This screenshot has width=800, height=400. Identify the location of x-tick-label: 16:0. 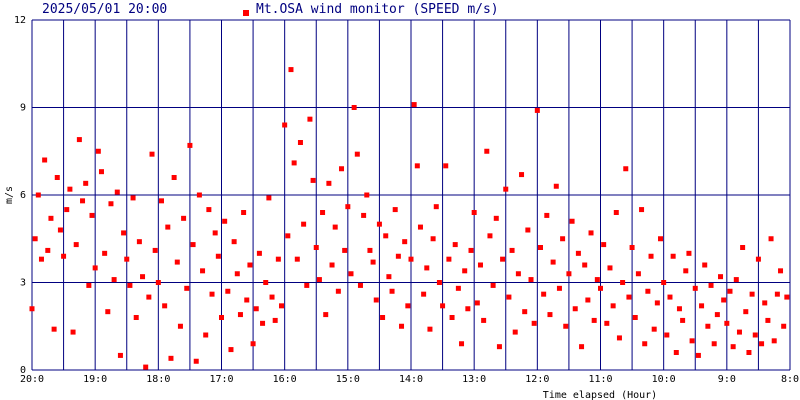
(285, 379).